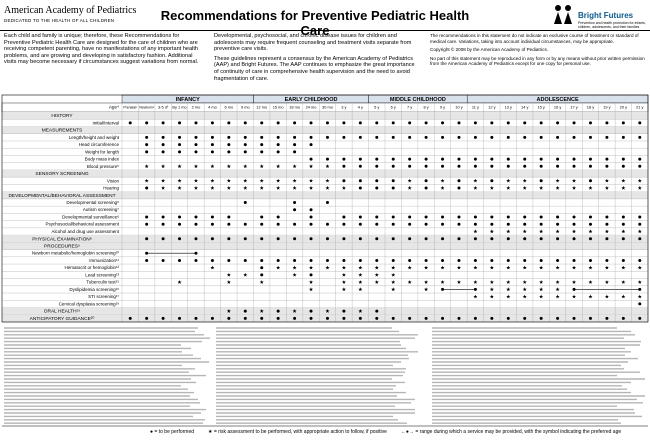  What do you see at coordinates (62, 239) in the screenshot?
I see `section-label: PHYSICAL EXAMINATION⁸` at bounding box center [62, 239].